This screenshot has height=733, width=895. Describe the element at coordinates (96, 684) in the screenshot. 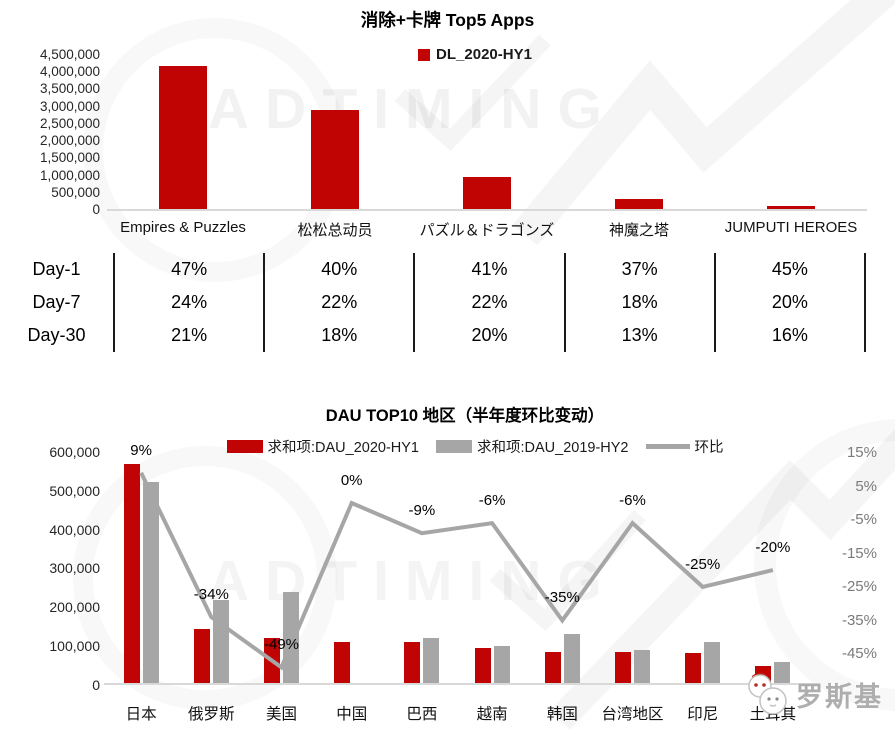

I see `bottom-left-y-tick-label: 0` at that location.